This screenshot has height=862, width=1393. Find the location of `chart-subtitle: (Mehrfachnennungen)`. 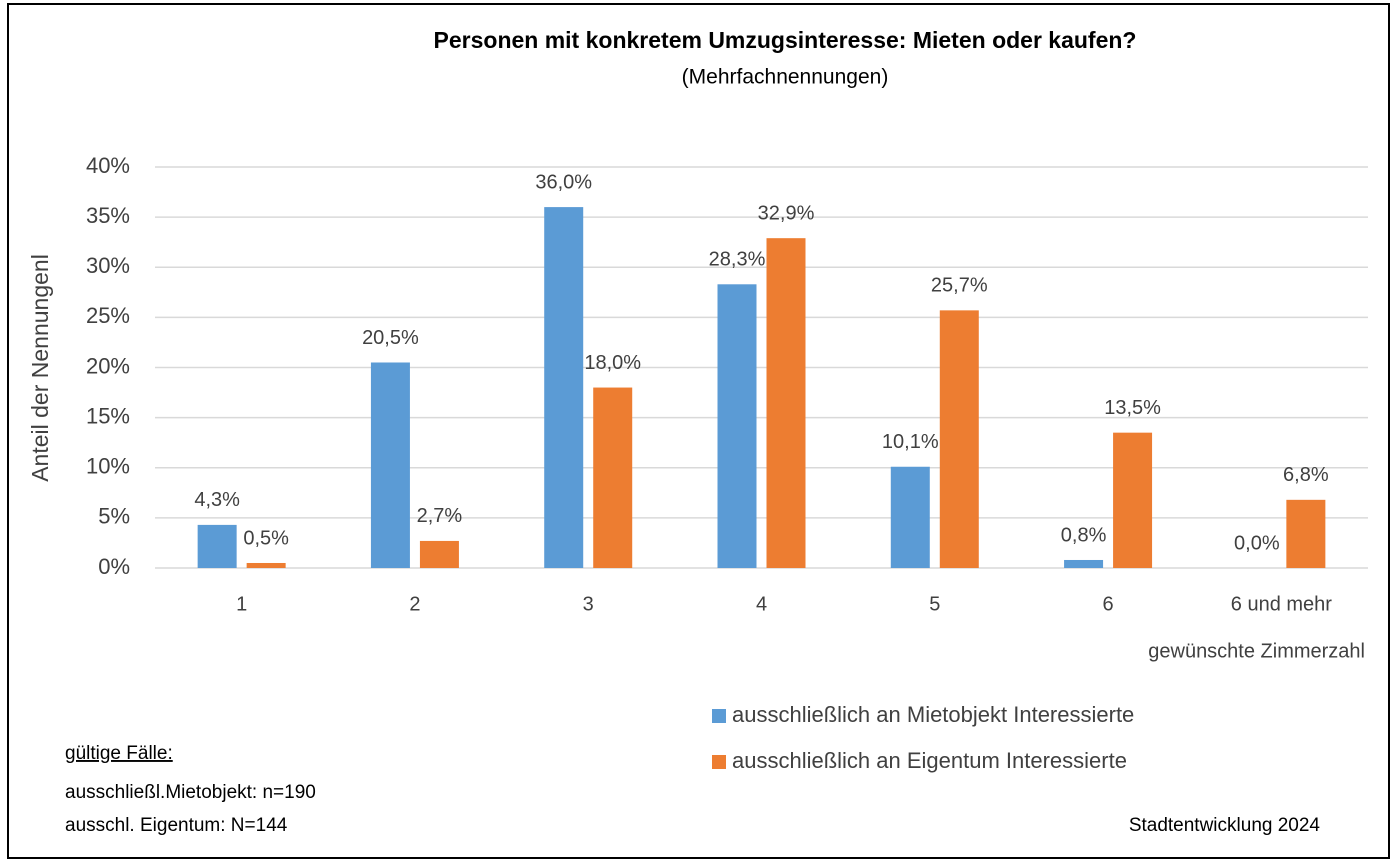

chart-subtitle: (Mehrfachnennungen) is located at coordinates (785, 77).